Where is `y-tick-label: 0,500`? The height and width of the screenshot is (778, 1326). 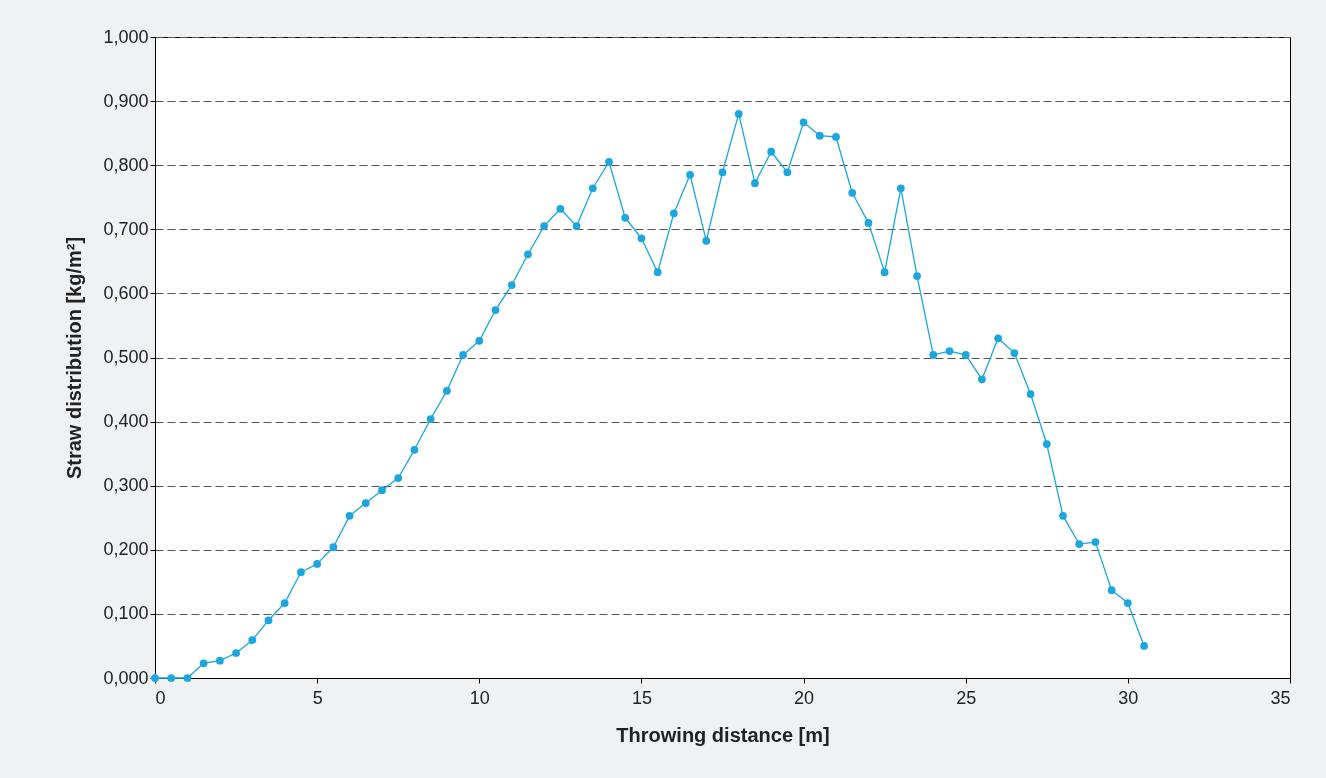 y-tick-label: 0,500 is located at coordinates (126, 357).